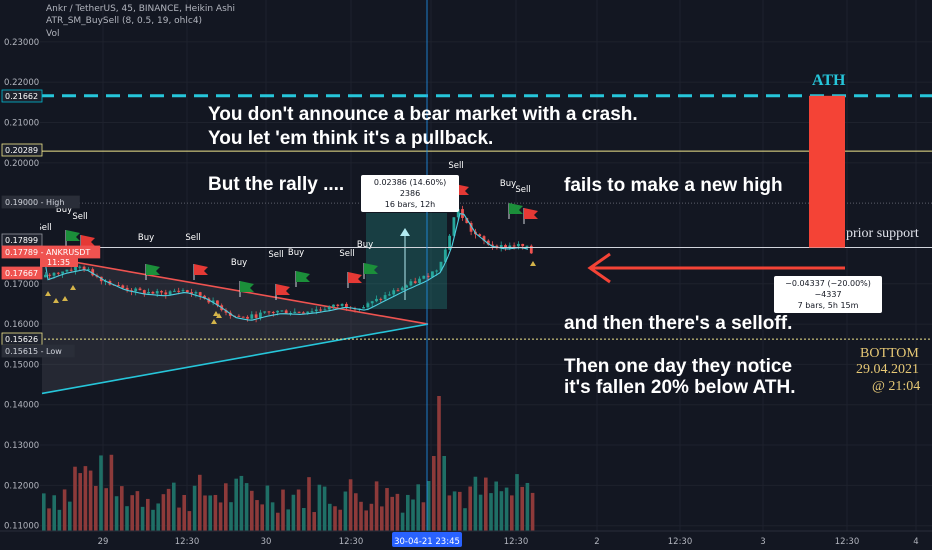  I want to click on volume-bars, so click(288, 463).